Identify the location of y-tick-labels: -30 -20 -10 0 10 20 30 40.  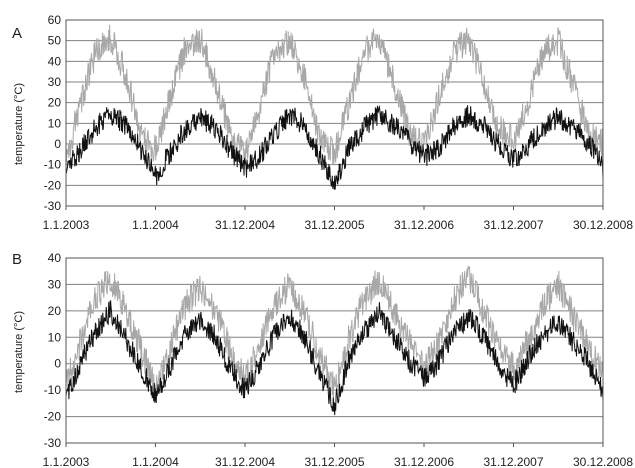
(53, 350).